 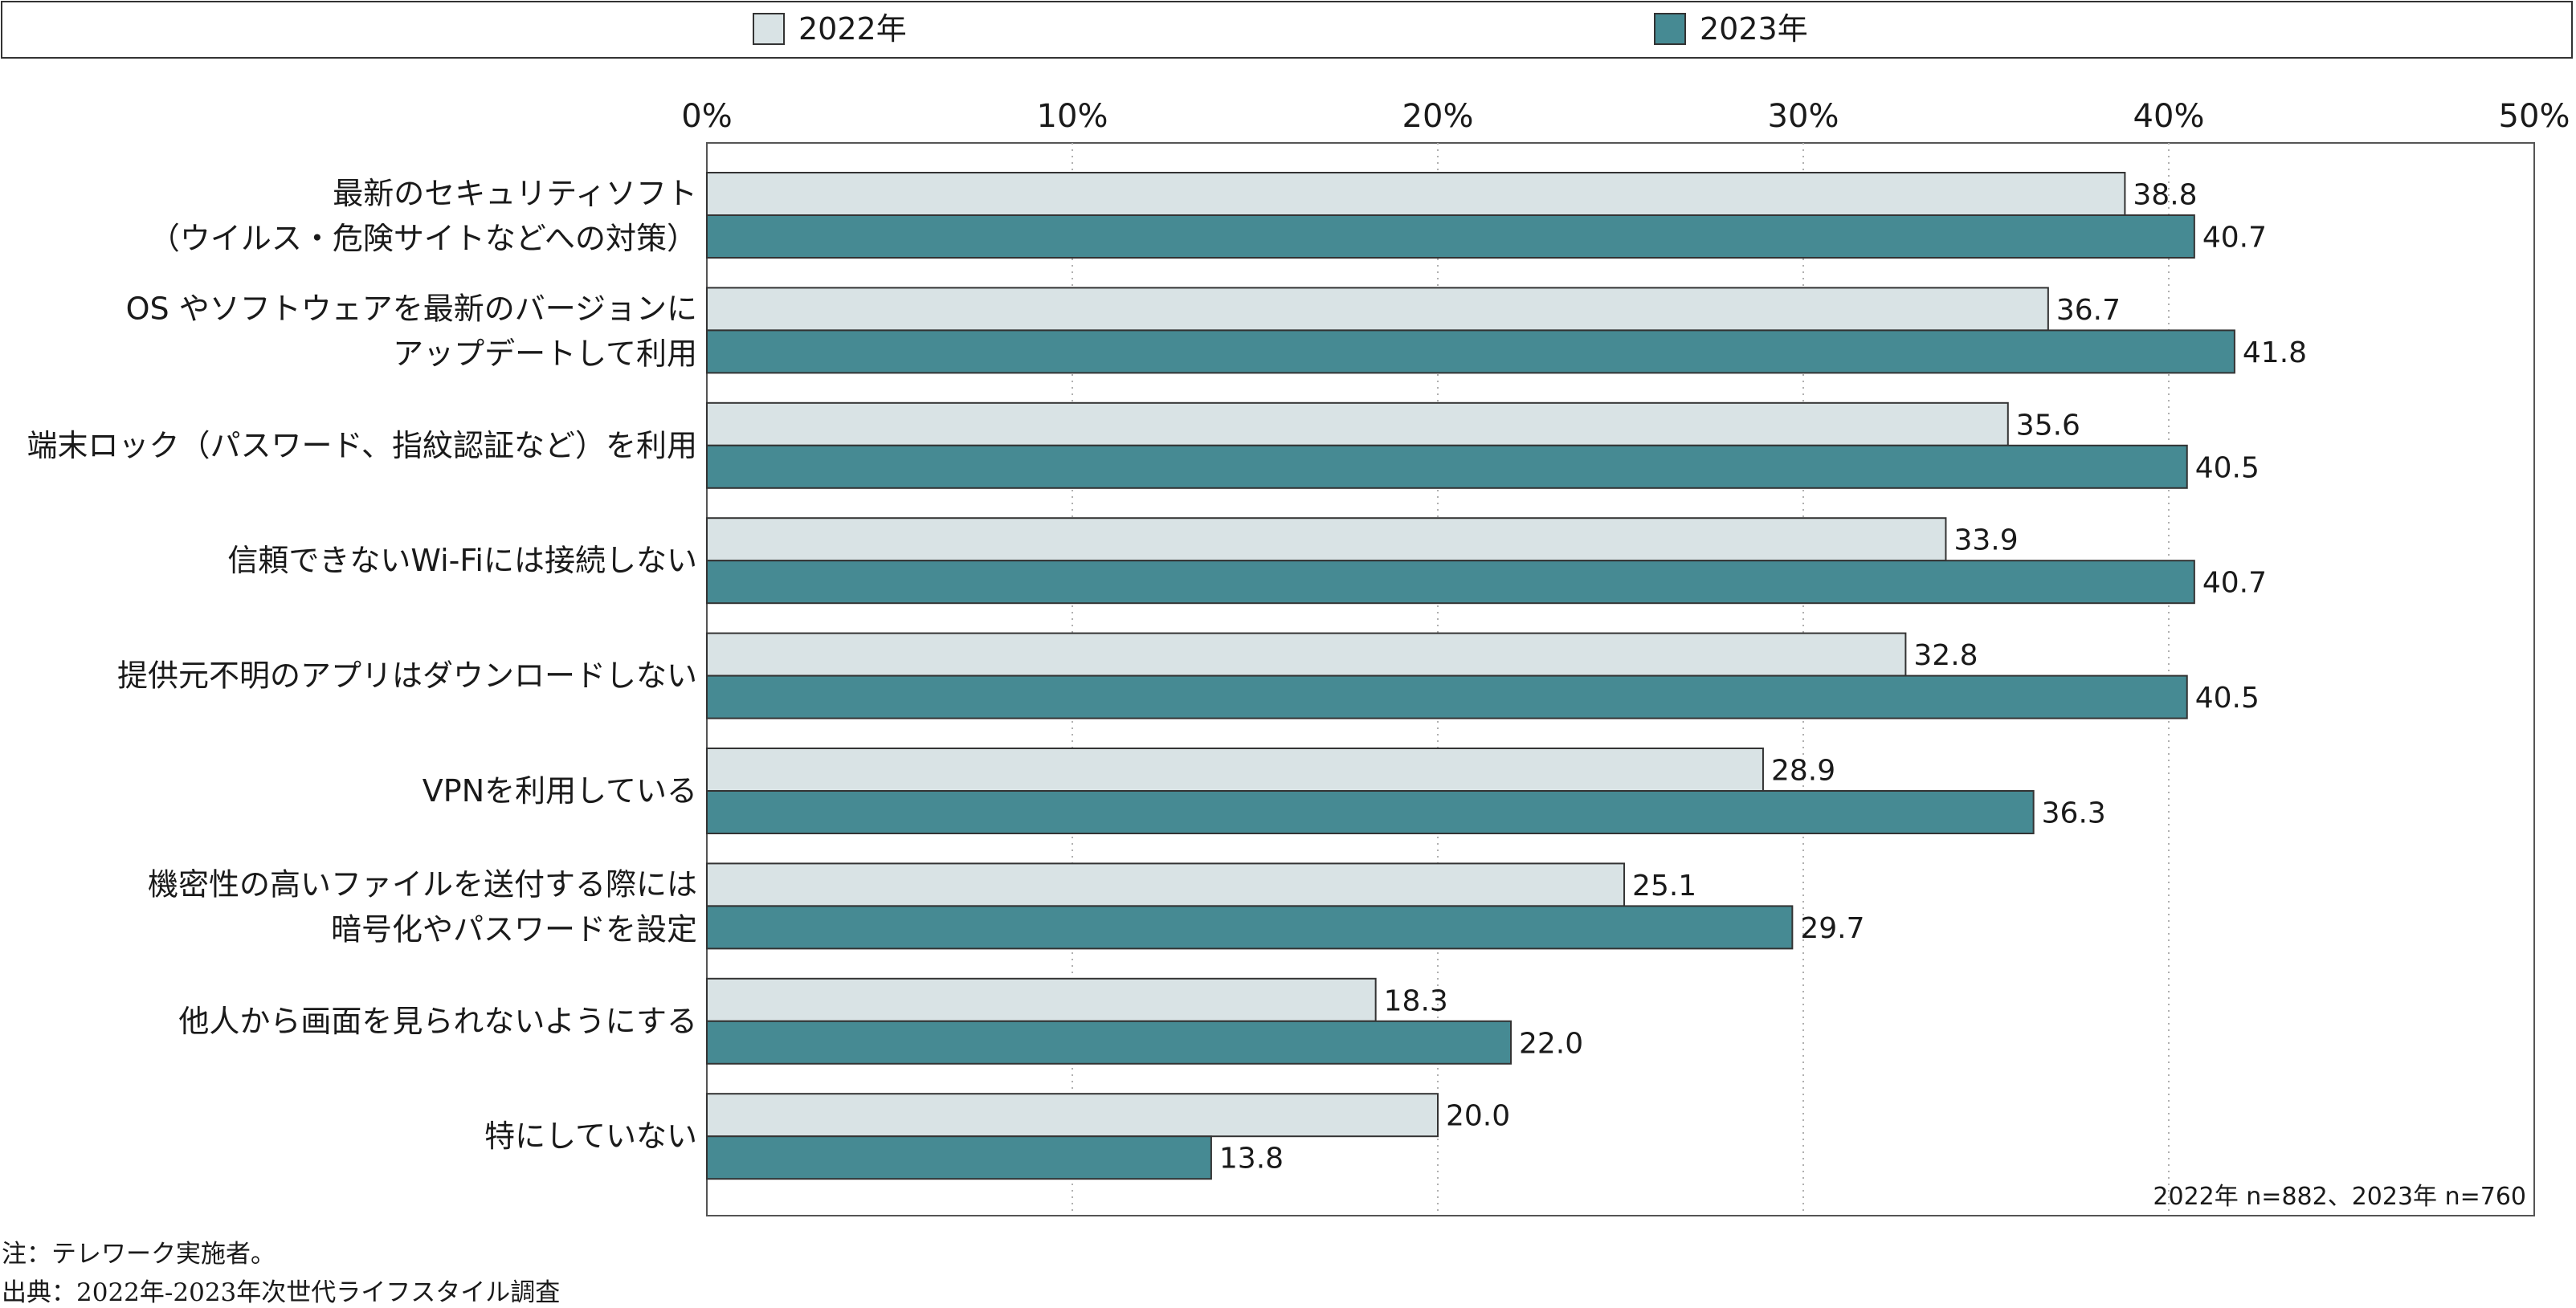 What do you see at coordinates (852, 29) in the screenshot?
I see `legend-label-1: 2022年` at bounding box center [852, 29].